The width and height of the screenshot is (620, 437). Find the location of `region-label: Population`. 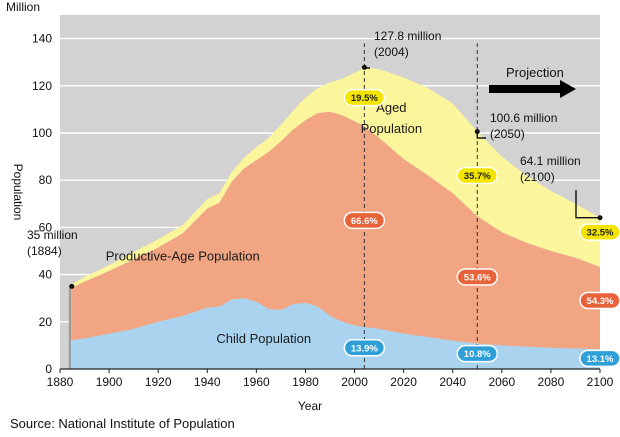

region-label: Population is located at coordinates (391, 128).